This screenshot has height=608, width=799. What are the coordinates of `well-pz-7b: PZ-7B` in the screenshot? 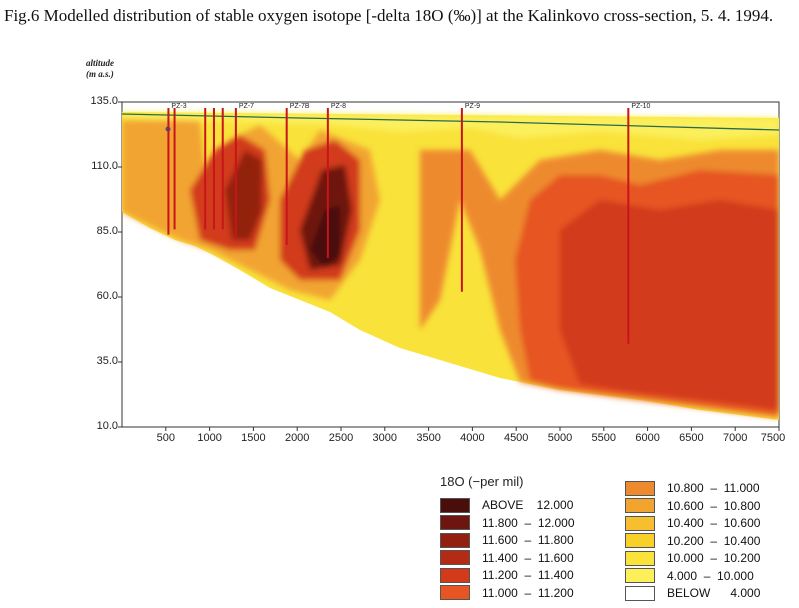 It's located at (297, 174).